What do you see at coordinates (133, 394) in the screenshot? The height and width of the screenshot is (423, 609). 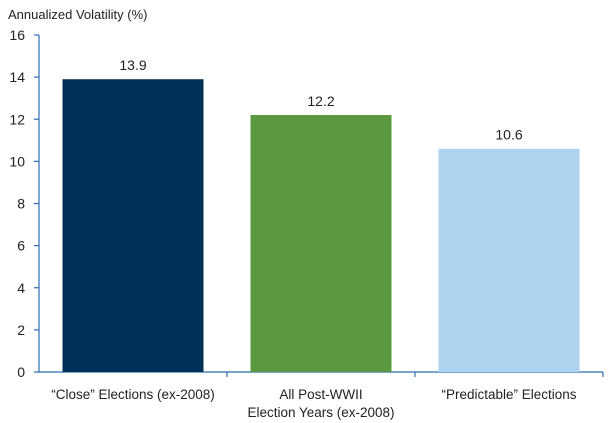 I see `x-tick-label: “Close” Elections (ex-2008)` at bounding box center [133, 394].